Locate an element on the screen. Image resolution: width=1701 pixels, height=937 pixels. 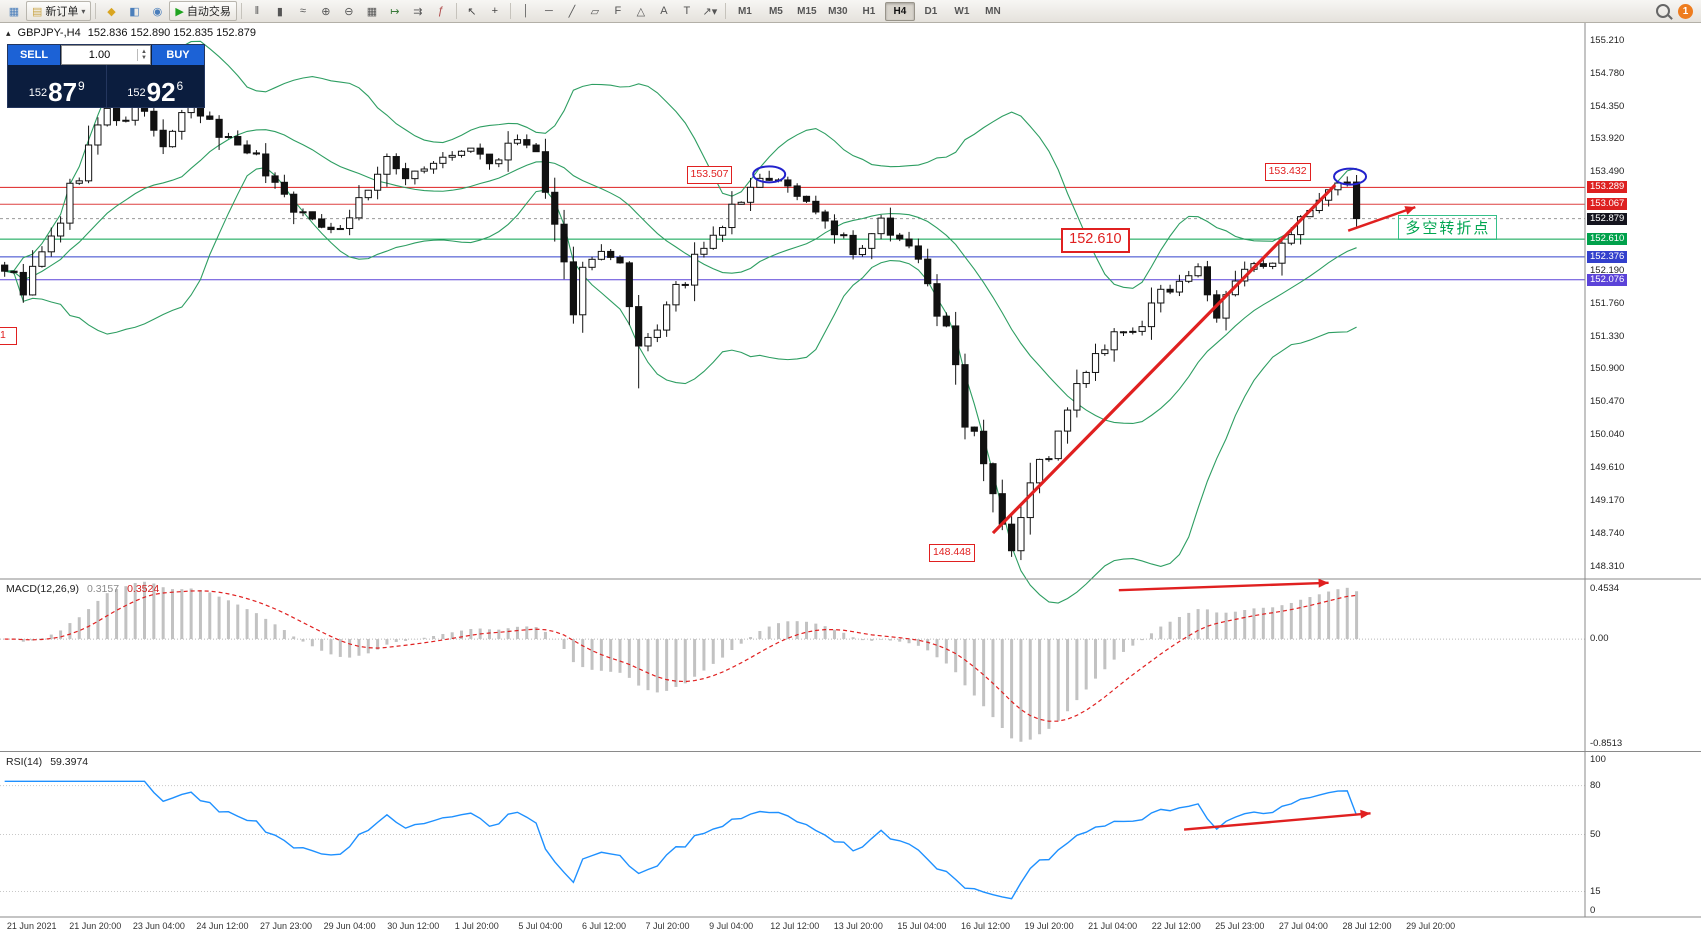
macd-signal-value: 0.3524 is located at coordinates (143, 589).